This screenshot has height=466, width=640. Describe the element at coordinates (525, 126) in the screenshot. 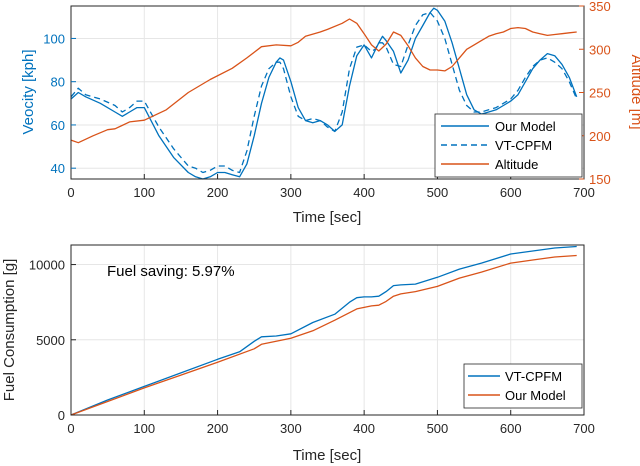

I see `legend-label-our-model: Our Model` at that location.